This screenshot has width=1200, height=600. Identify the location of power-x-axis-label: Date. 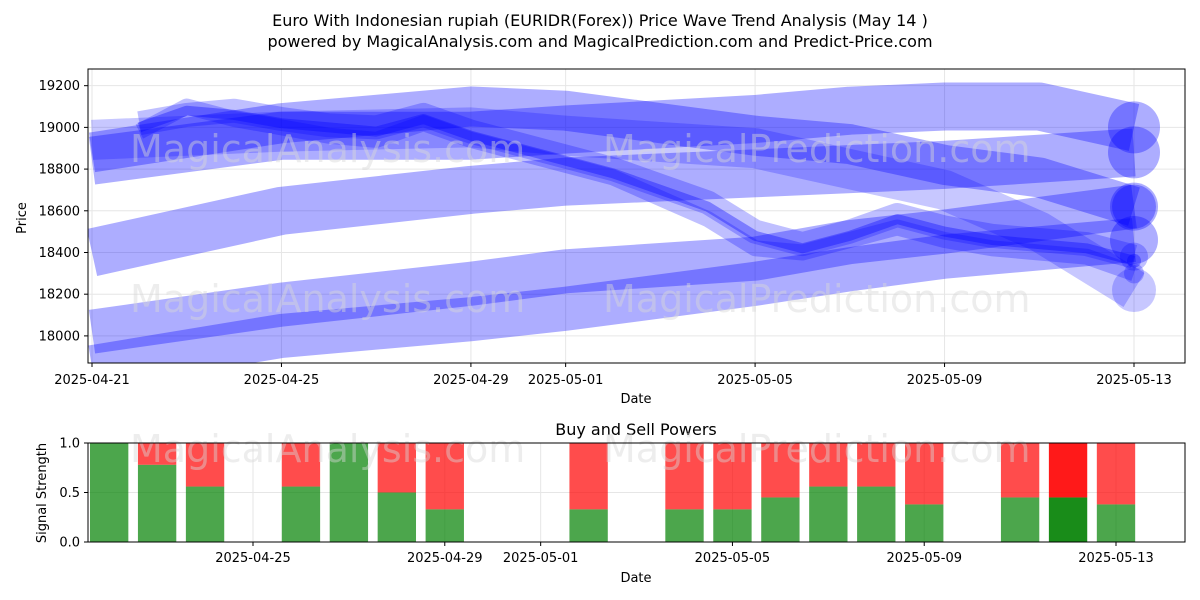
(635, 578).